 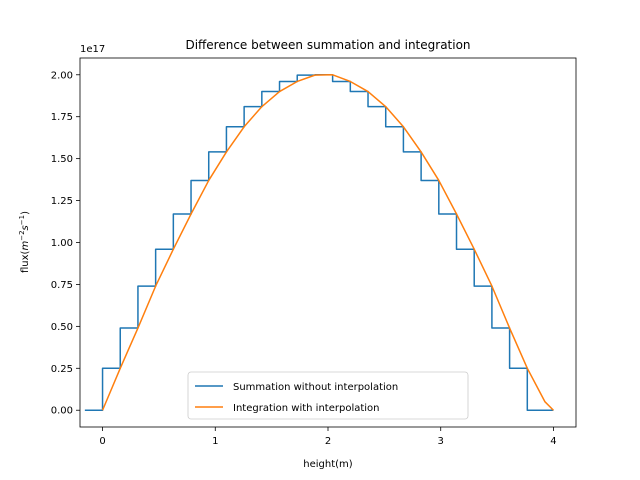 What do you see at coordinates (62, 285) in the screenshot?
I see `y-tick-label: 0.75` at bounding box center [62, 285].